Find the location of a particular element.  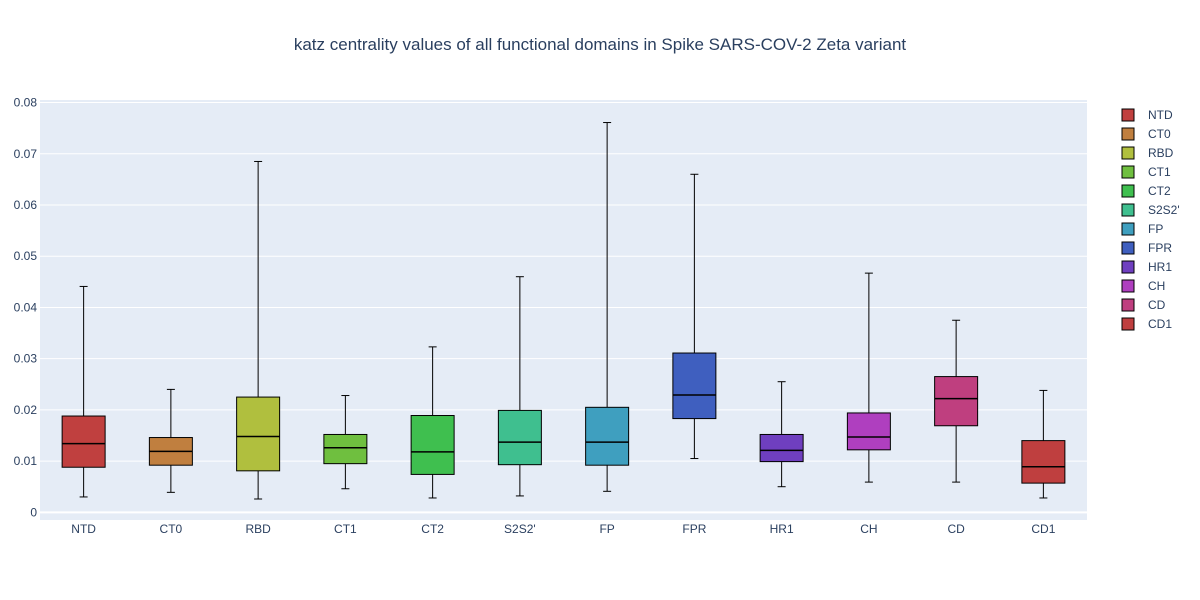

x-tick-label: CT0 is located at coordinates (171, 529).